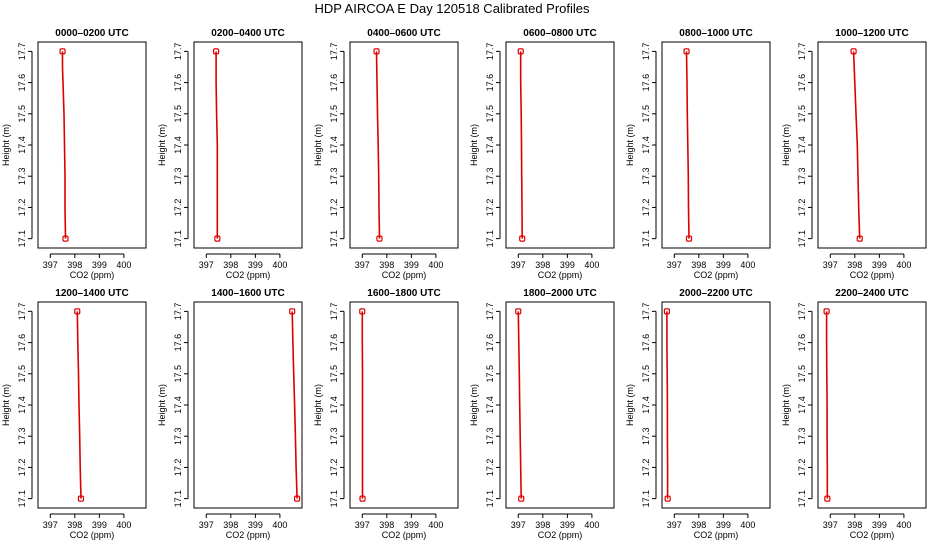  Describe the element at coordinates (403, 33) in the screenshot. I see `panel-title: 0400–0600 UTC` at that location.